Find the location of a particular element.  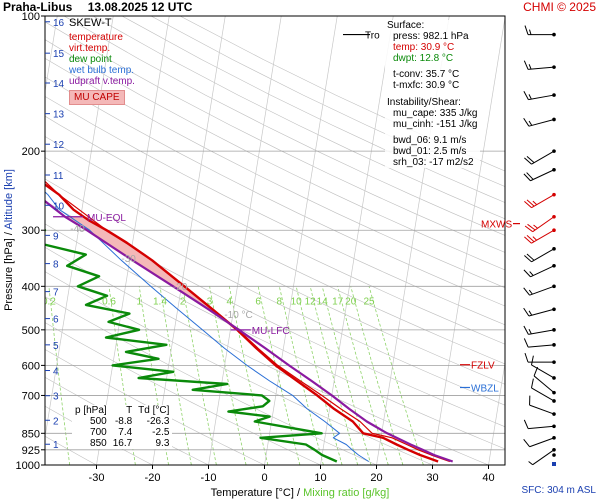

mxws-label: MXWS is located at coordinates (496, 225).